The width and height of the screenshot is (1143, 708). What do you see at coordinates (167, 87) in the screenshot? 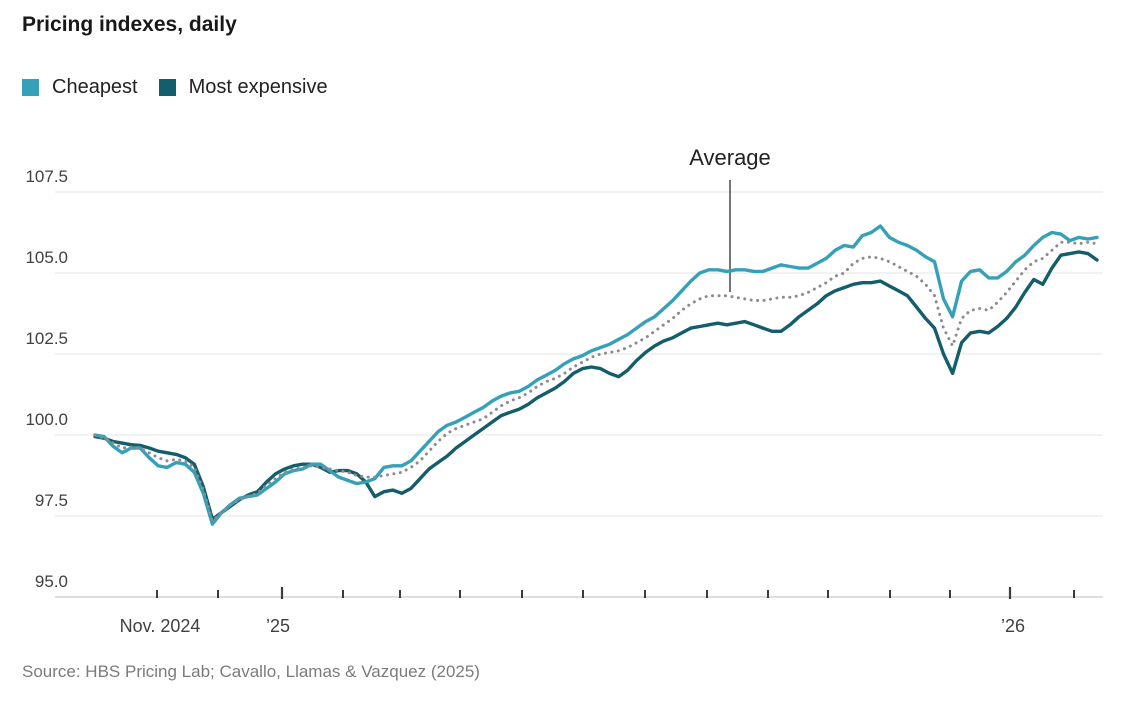
I see `legend-swatch-most-expensive` at bounding box center [167, 87].